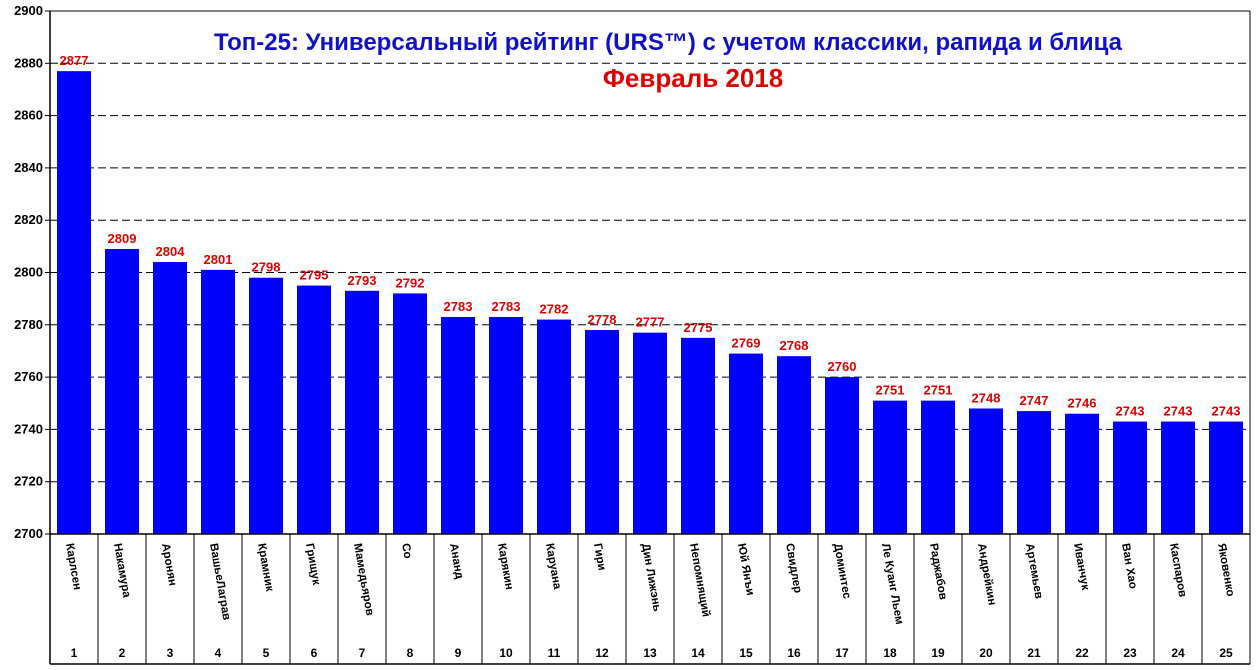  I want to click on x-category-label: Ван Хао, so click(1129, 565).